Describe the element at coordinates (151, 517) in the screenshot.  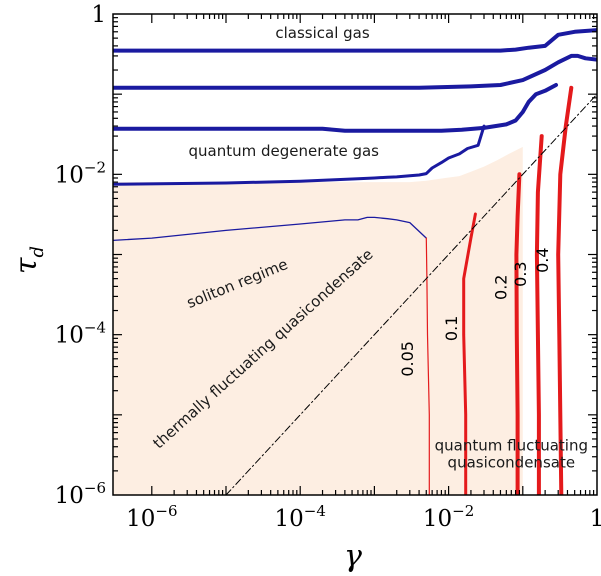
I see `x-tick-label: 10⁻⁶` at that location.